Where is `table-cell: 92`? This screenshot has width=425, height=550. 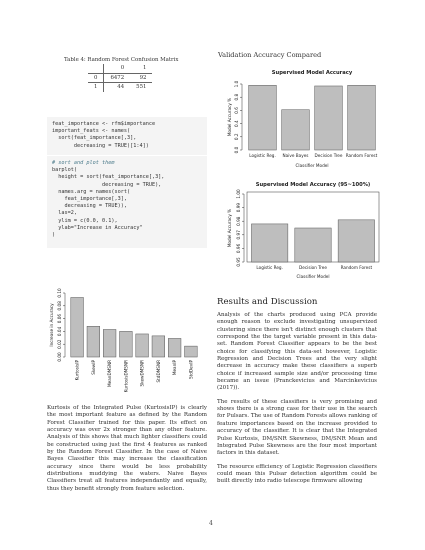 table-cell: 92 is located at coordinates (141, 77).